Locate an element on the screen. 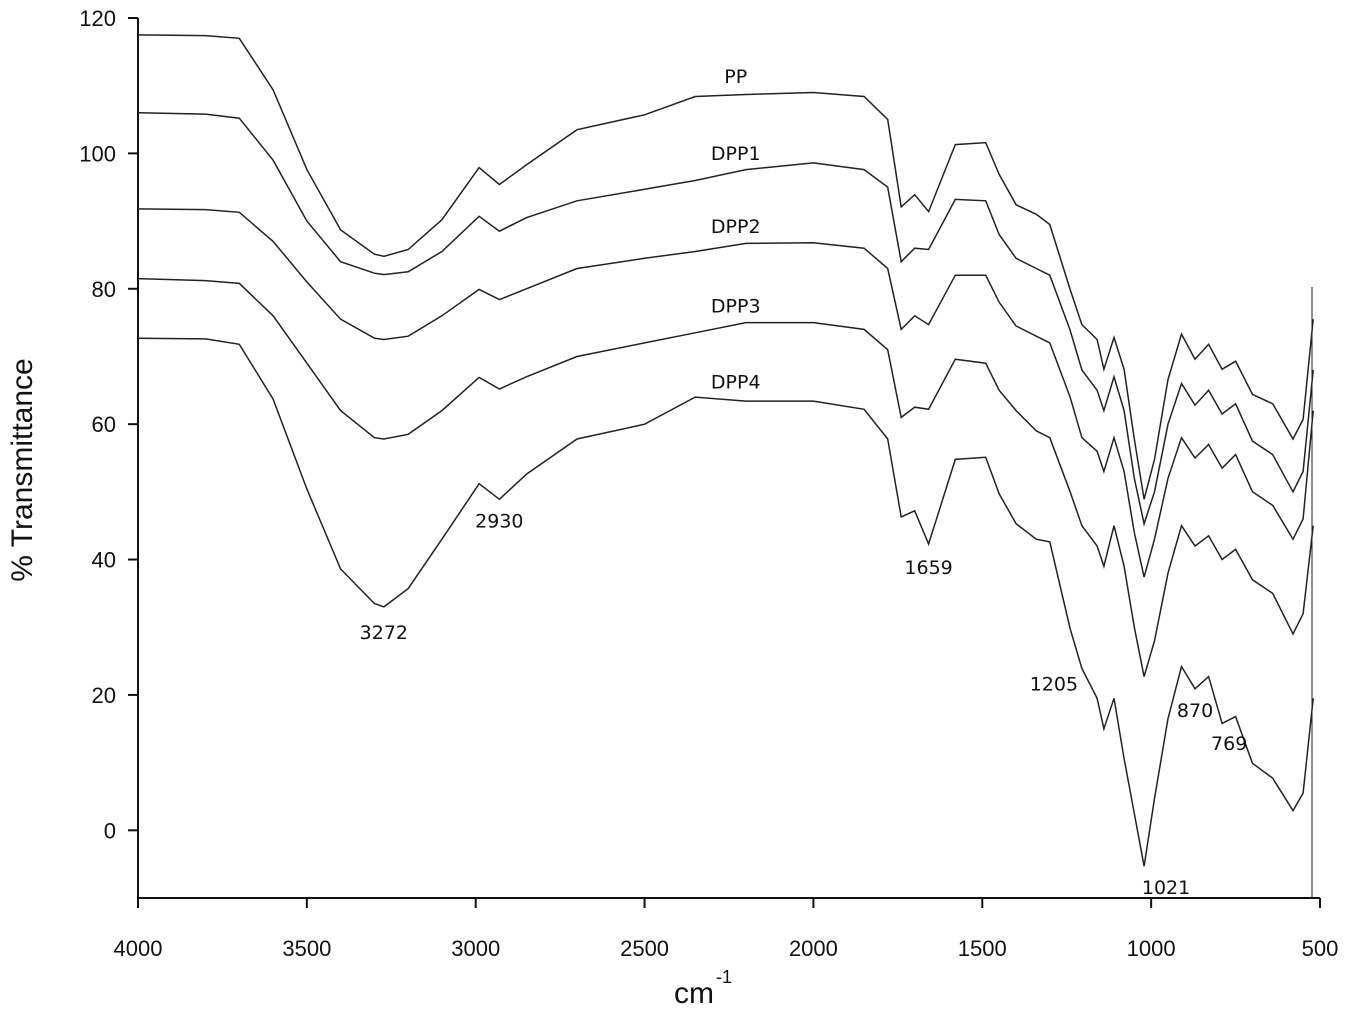 The height and width of the screenshot is (1009, 1350). series-label: DPP4 is located at coordinates (736, 382).